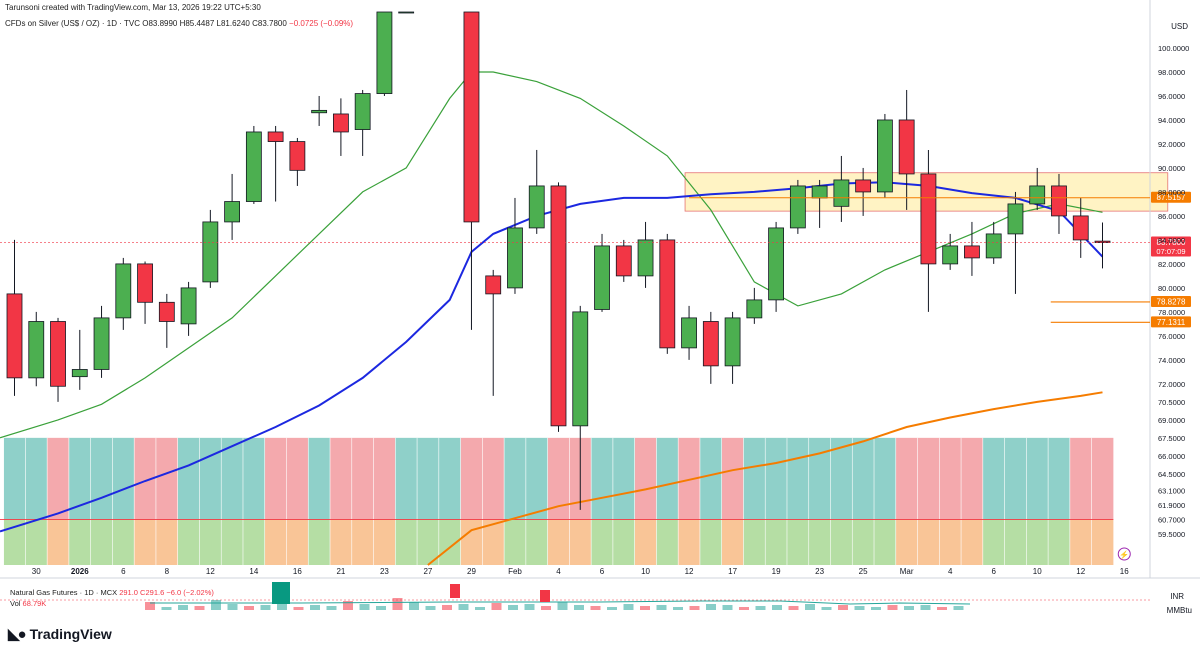 This screenshot has width=1200, height=650. I want to click on y-tick-label: 74.0000, so click(1171, 360).